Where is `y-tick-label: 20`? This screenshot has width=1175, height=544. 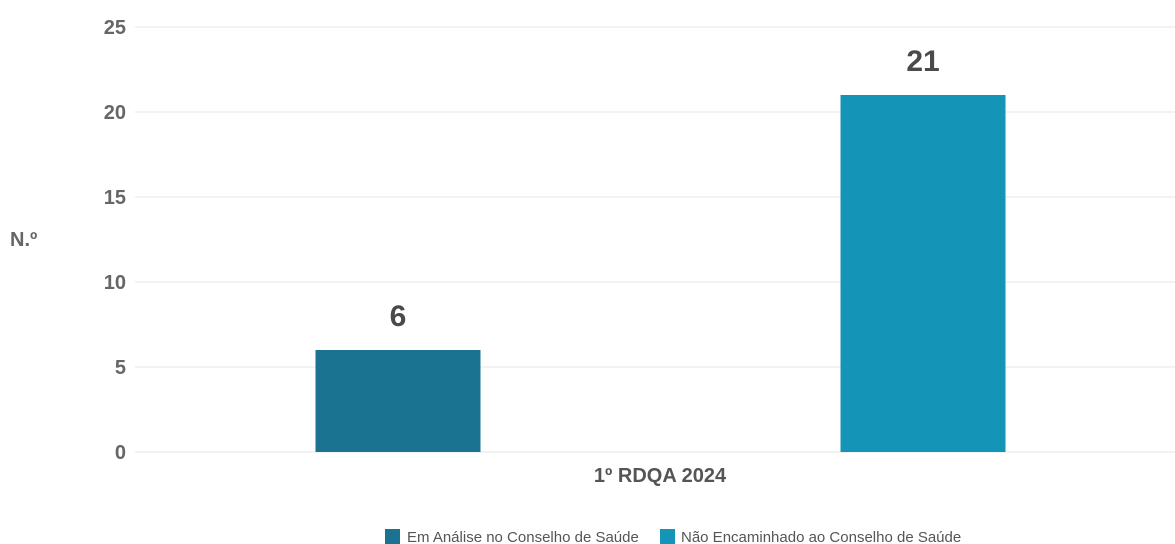
y-tick-label: 20 is located at coordinates (115, 113).